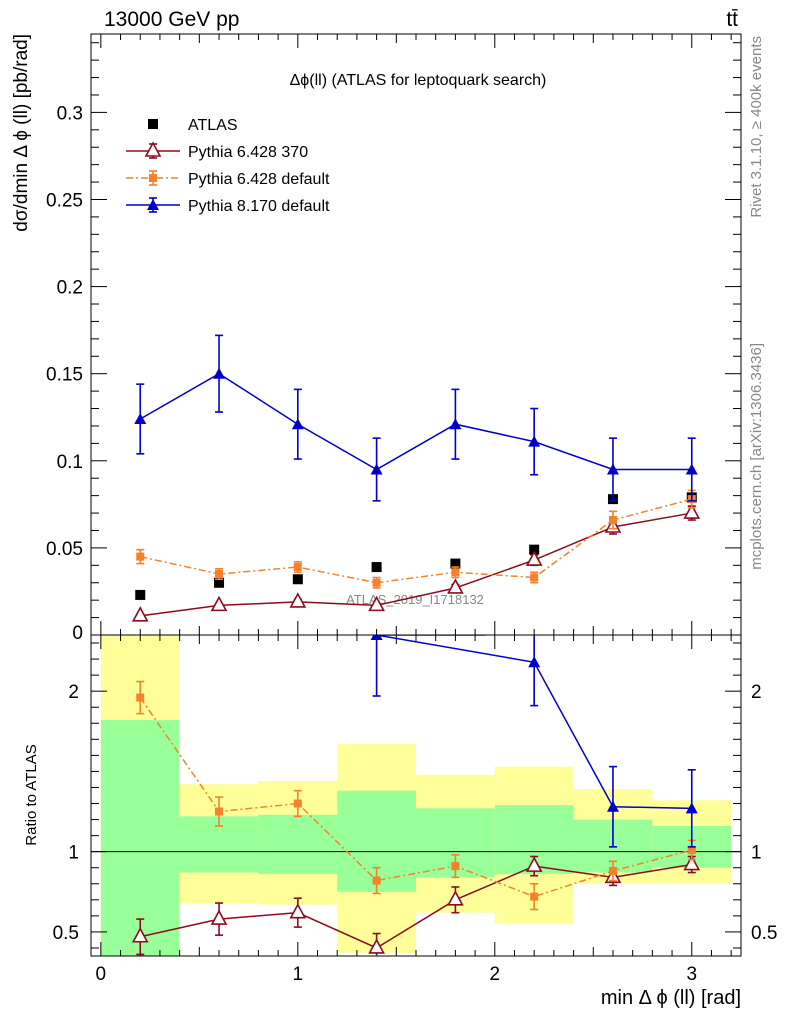 This screenshot has height=1024, width=786. Describe the element at coordinates (494, 974) in the screenshot. I see `x-tick-label: 2` at that location.